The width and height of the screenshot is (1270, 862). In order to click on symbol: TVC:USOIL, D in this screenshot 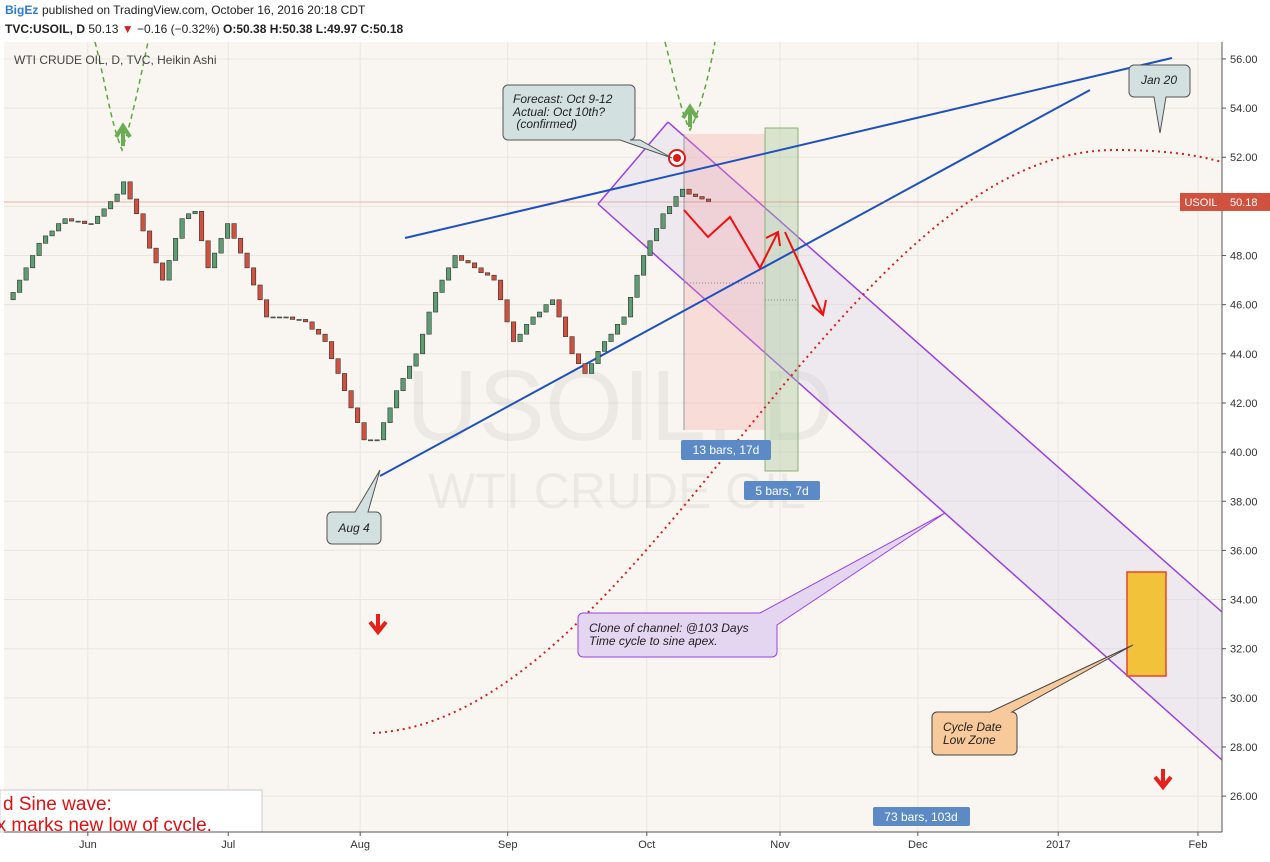, I will do `click(45, 29)`.